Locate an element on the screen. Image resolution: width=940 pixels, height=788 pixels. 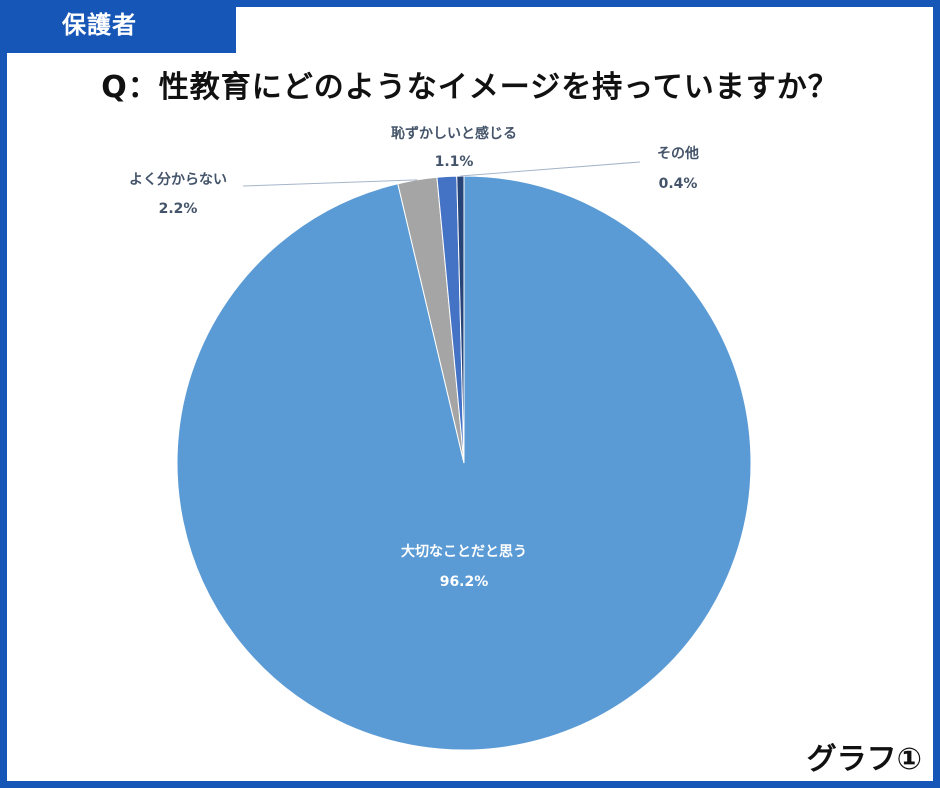
respondent-badge: 保護者 is located at coordinates (118, 26).